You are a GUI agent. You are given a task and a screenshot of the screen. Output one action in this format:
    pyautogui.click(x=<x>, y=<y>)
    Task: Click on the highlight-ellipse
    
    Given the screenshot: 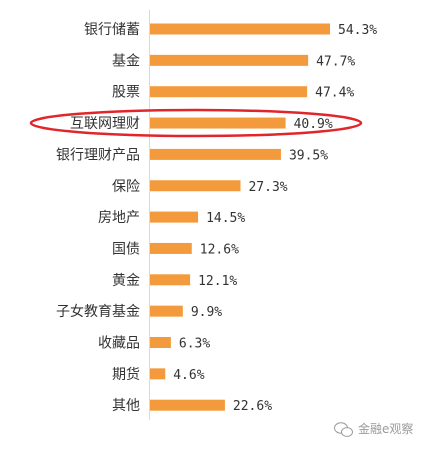 What is the action you would take?
    pyautogui.click(x=196, y=123)
    